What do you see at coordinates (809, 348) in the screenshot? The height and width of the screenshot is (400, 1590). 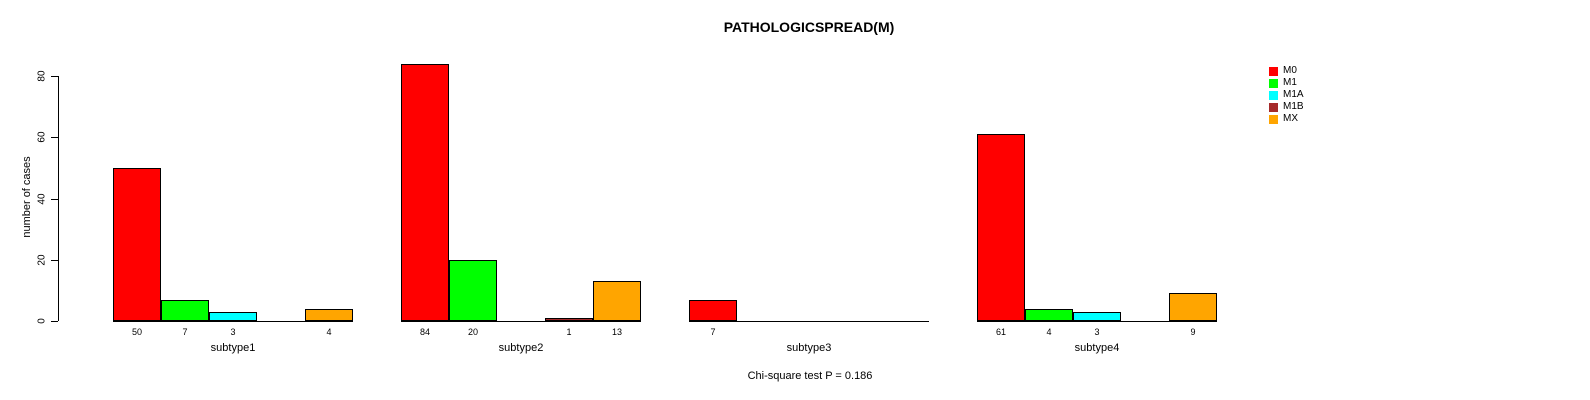 I see `x-axis-label-subtype3: subtype3` at bounding box center [809, 348].